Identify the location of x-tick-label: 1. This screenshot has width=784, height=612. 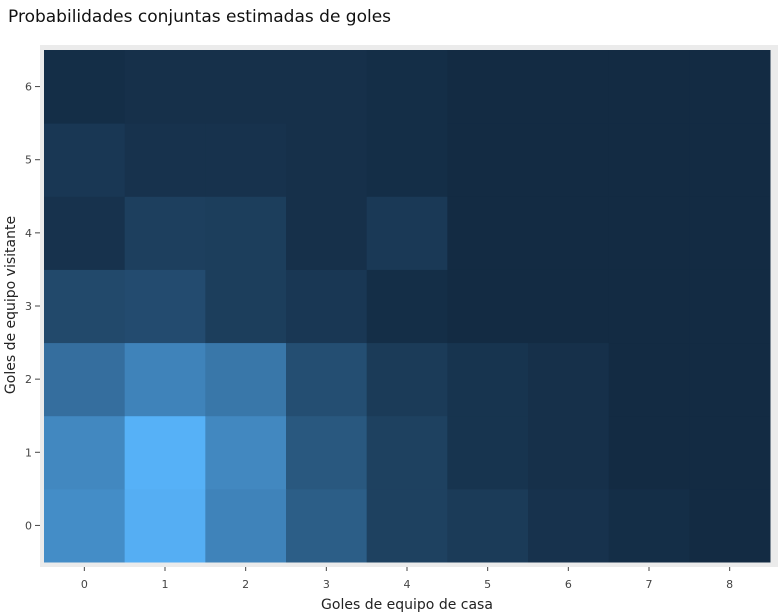
(165, 584).